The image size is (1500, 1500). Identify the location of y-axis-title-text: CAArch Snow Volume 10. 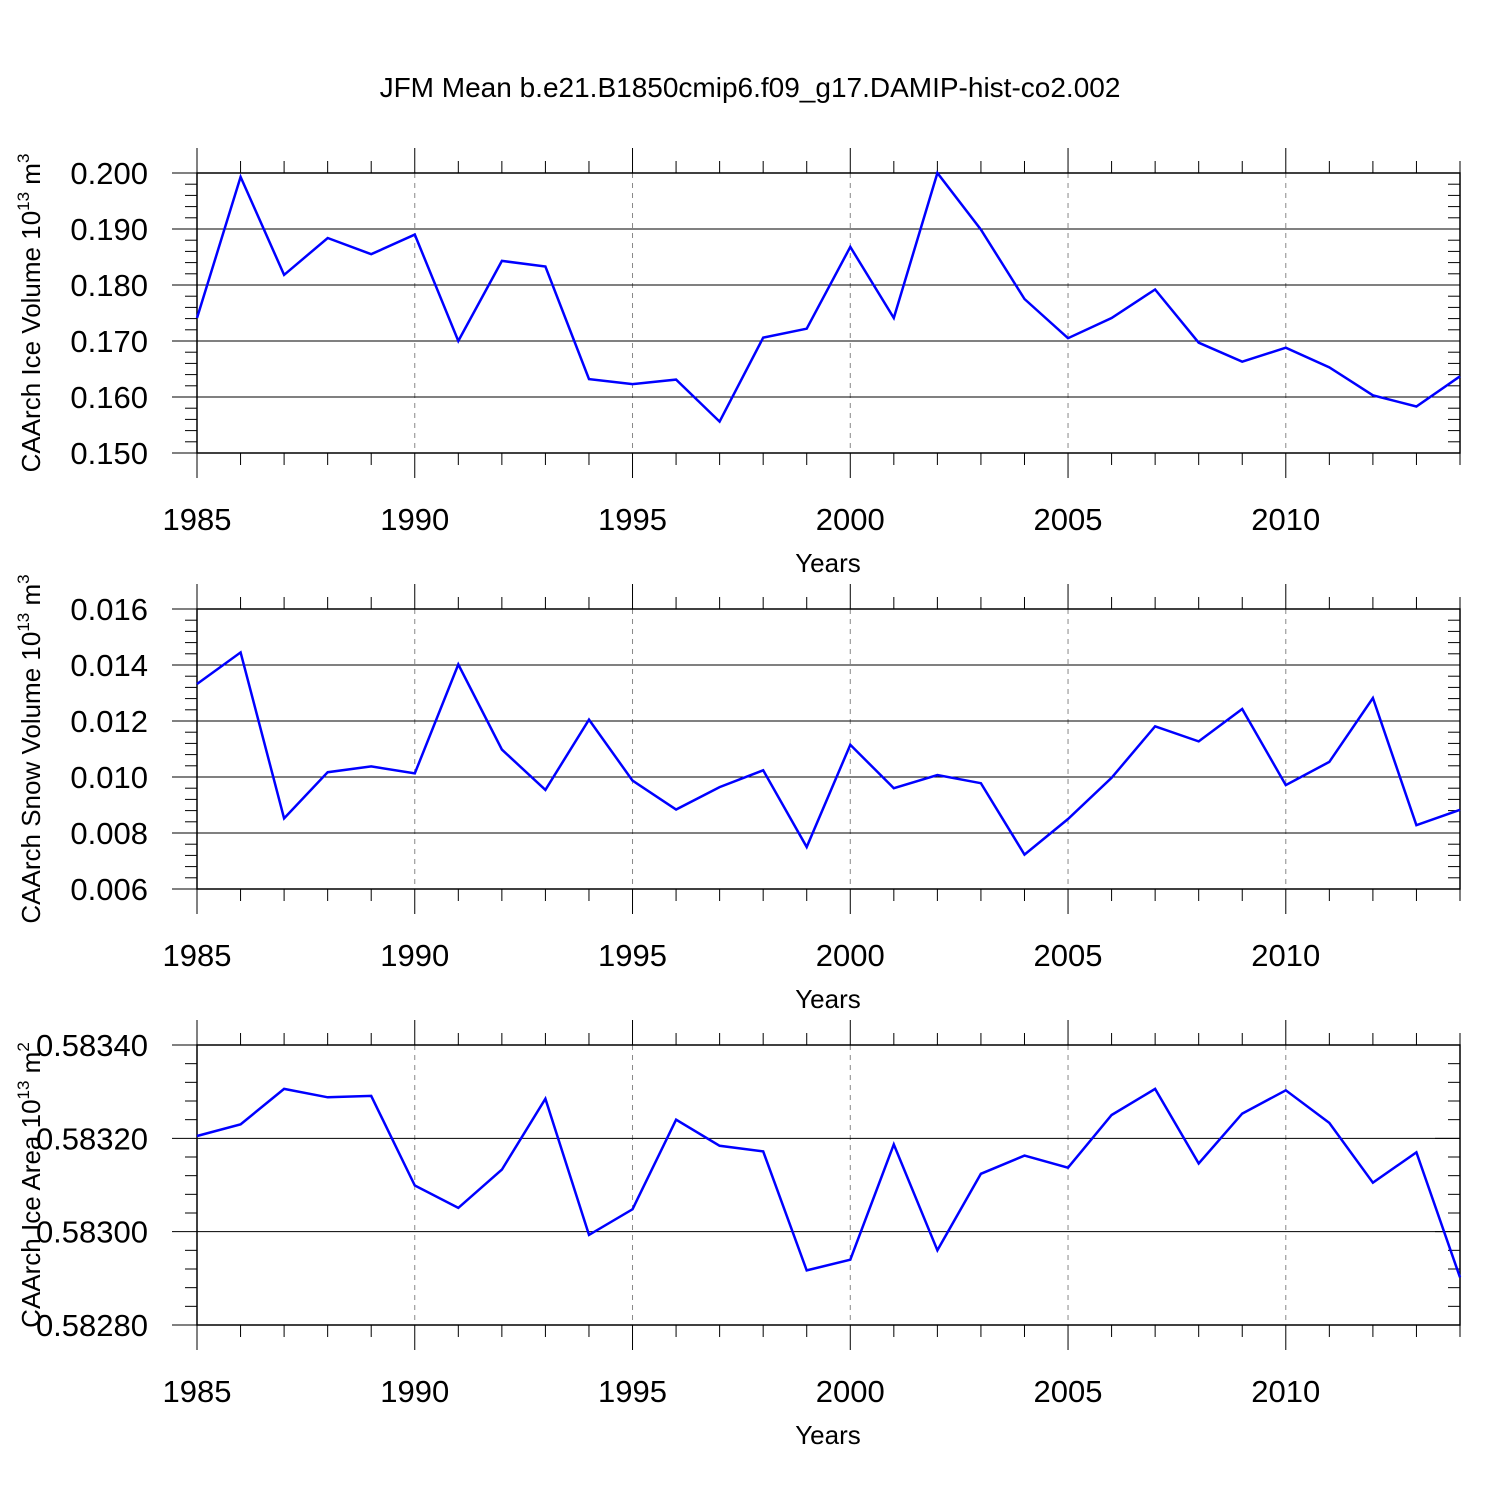
(31, 778).